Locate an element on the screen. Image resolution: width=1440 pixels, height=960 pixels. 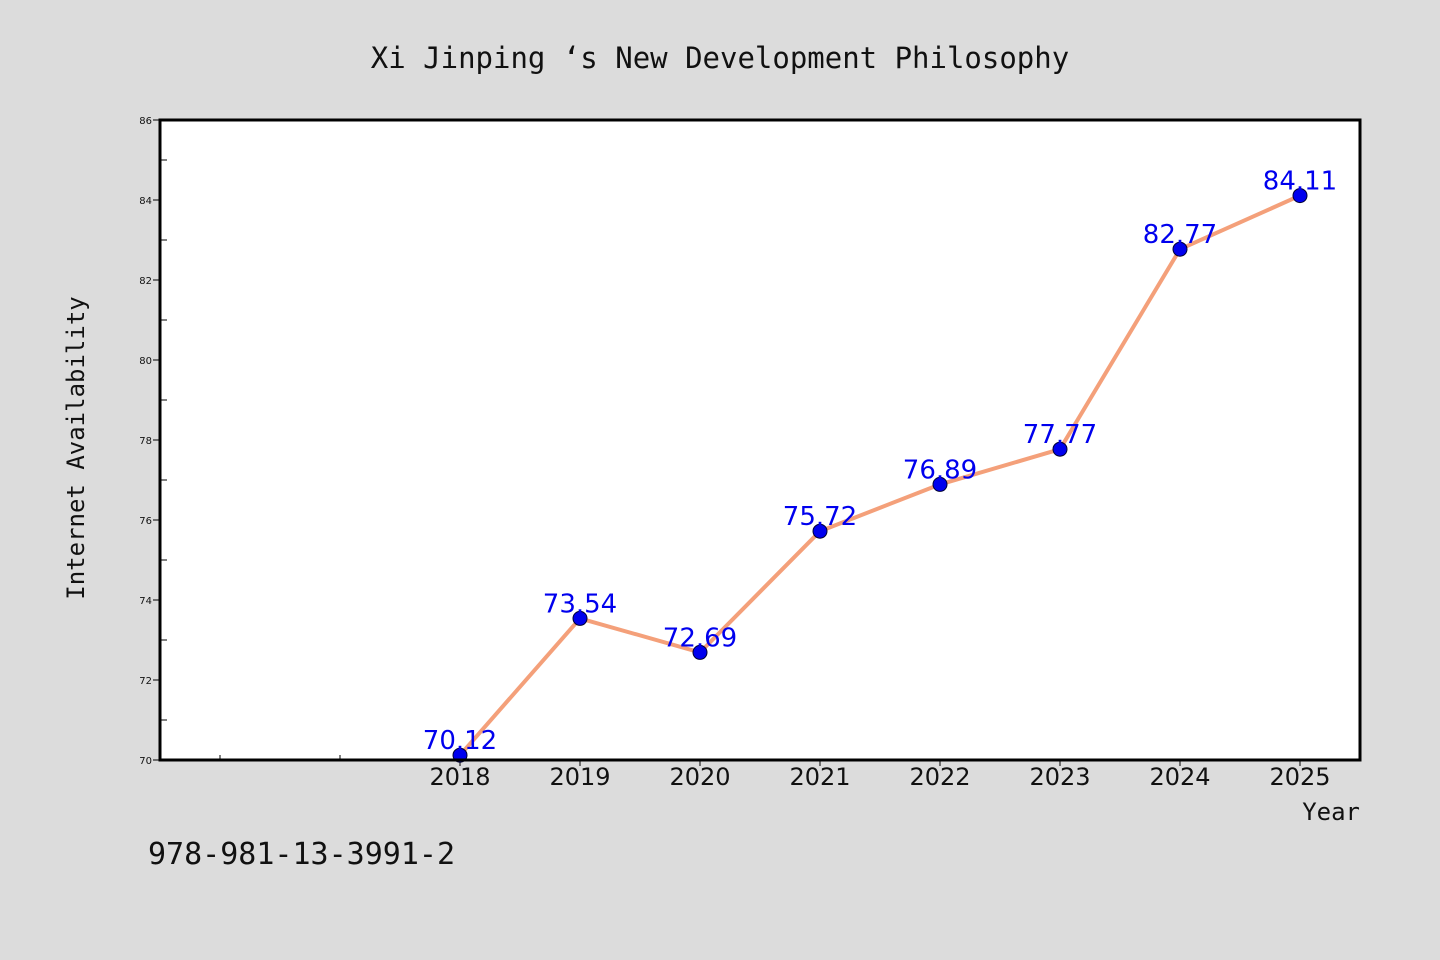
y-tick-label: 86 is located at coordinates (145, 121).